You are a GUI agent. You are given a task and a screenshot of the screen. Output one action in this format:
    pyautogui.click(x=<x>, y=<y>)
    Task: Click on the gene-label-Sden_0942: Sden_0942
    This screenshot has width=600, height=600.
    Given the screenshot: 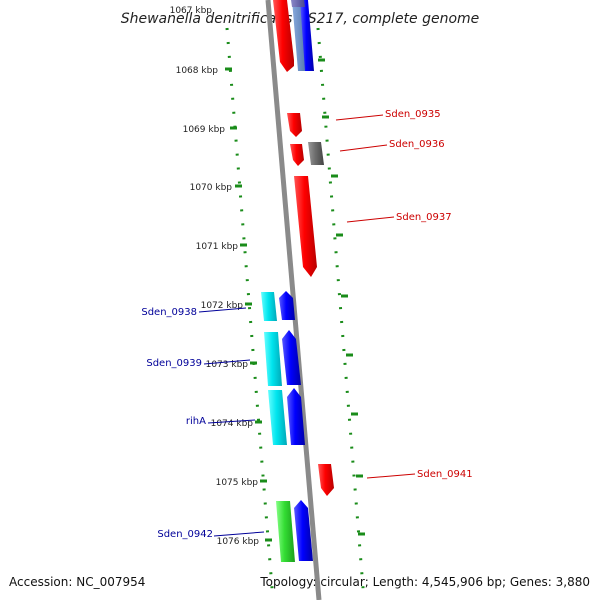 What is the action you would take?
    pyautogui.click(x=185, y=534)
    